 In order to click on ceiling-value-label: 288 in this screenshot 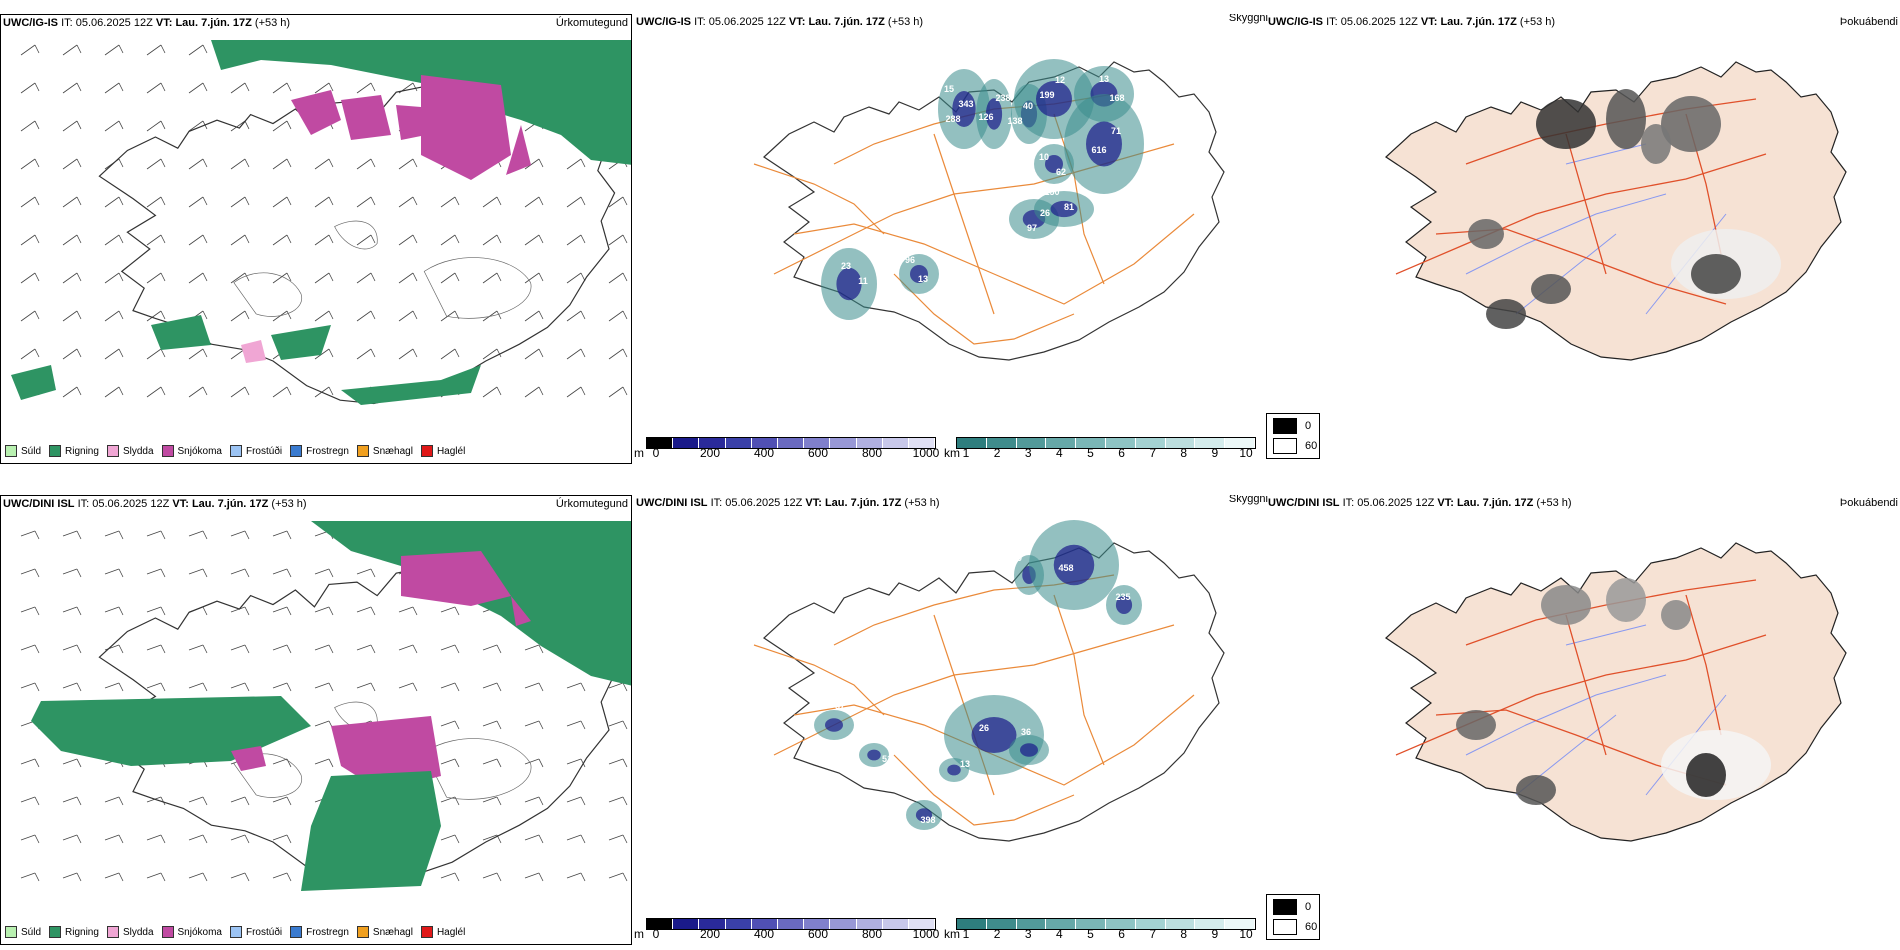, I will do `click(952, 119)`.